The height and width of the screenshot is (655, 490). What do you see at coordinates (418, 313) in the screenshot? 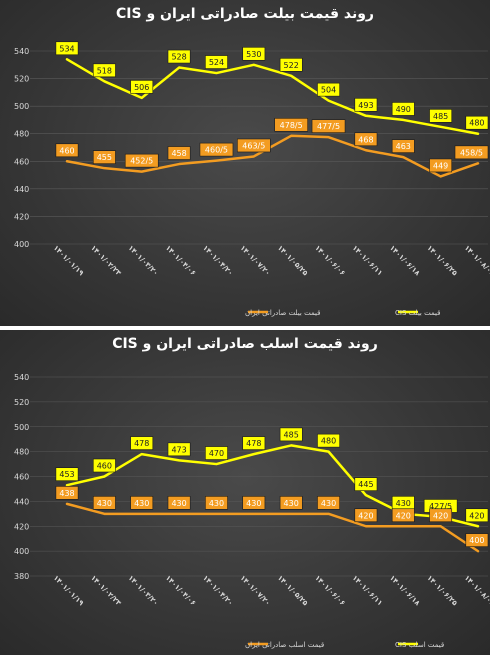
I see `legend-label-cis: قیمت بیلت CIS` at bounding box center [418, 313].